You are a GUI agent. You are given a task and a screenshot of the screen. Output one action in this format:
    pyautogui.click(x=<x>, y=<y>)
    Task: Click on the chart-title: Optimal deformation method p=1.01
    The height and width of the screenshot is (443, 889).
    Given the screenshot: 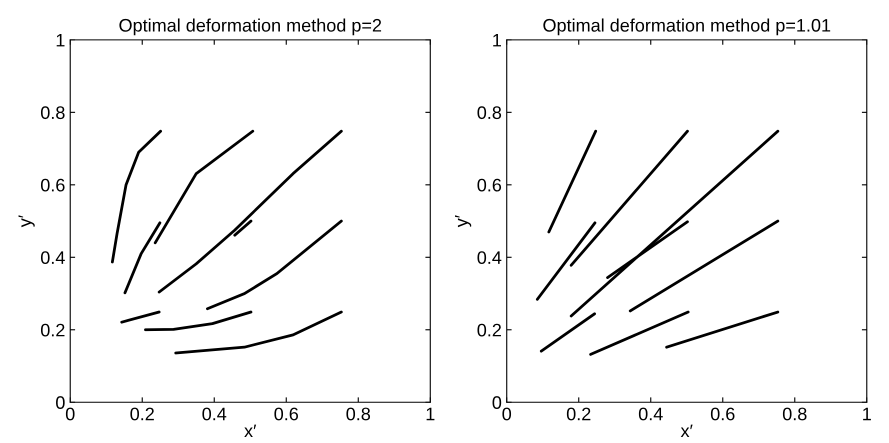 What is the action you would take?
    pyautogui.click(x=686, y=27)
    